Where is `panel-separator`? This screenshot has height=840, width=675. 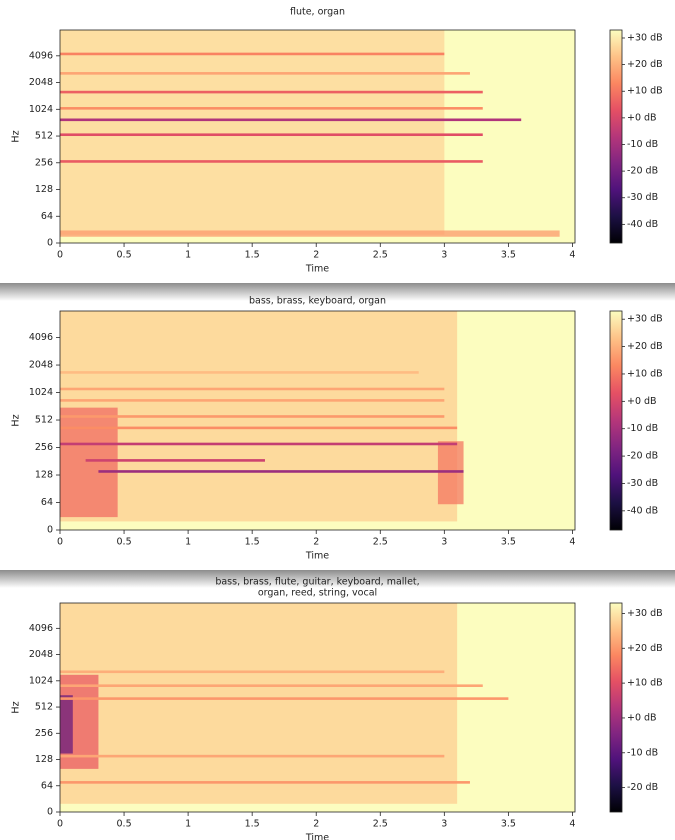
panel-separator is located at coordinates (337, 292).